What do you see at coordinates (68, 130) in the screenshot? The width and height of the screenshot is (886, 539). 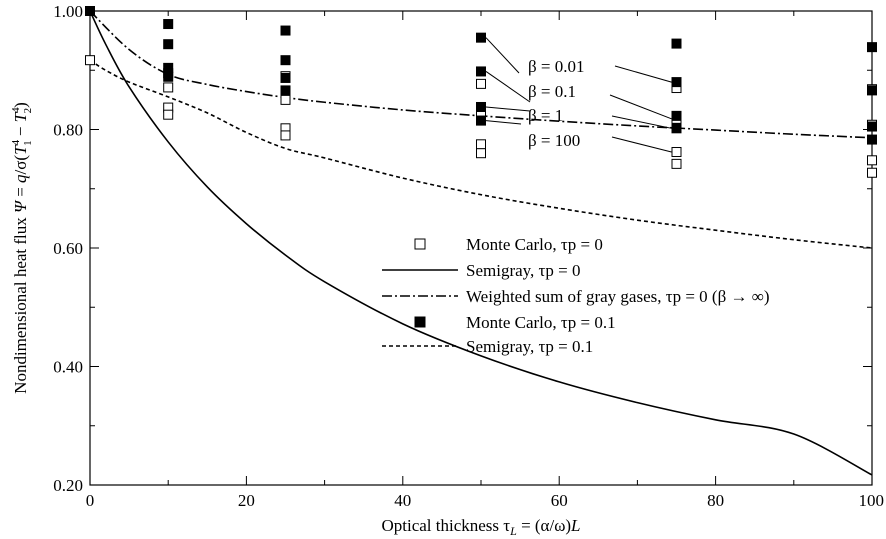 I see `y-tick-label: 0.80` at bounding box center [68, 130].